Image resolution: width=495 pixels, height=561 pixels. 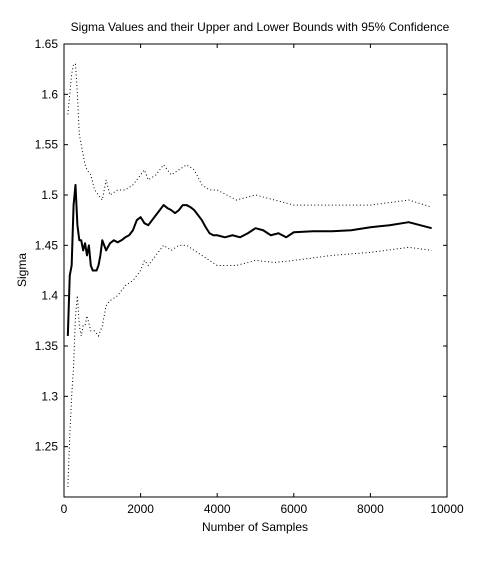 I want to click on x-tick-label: 8000, so click(x=370, y=509).